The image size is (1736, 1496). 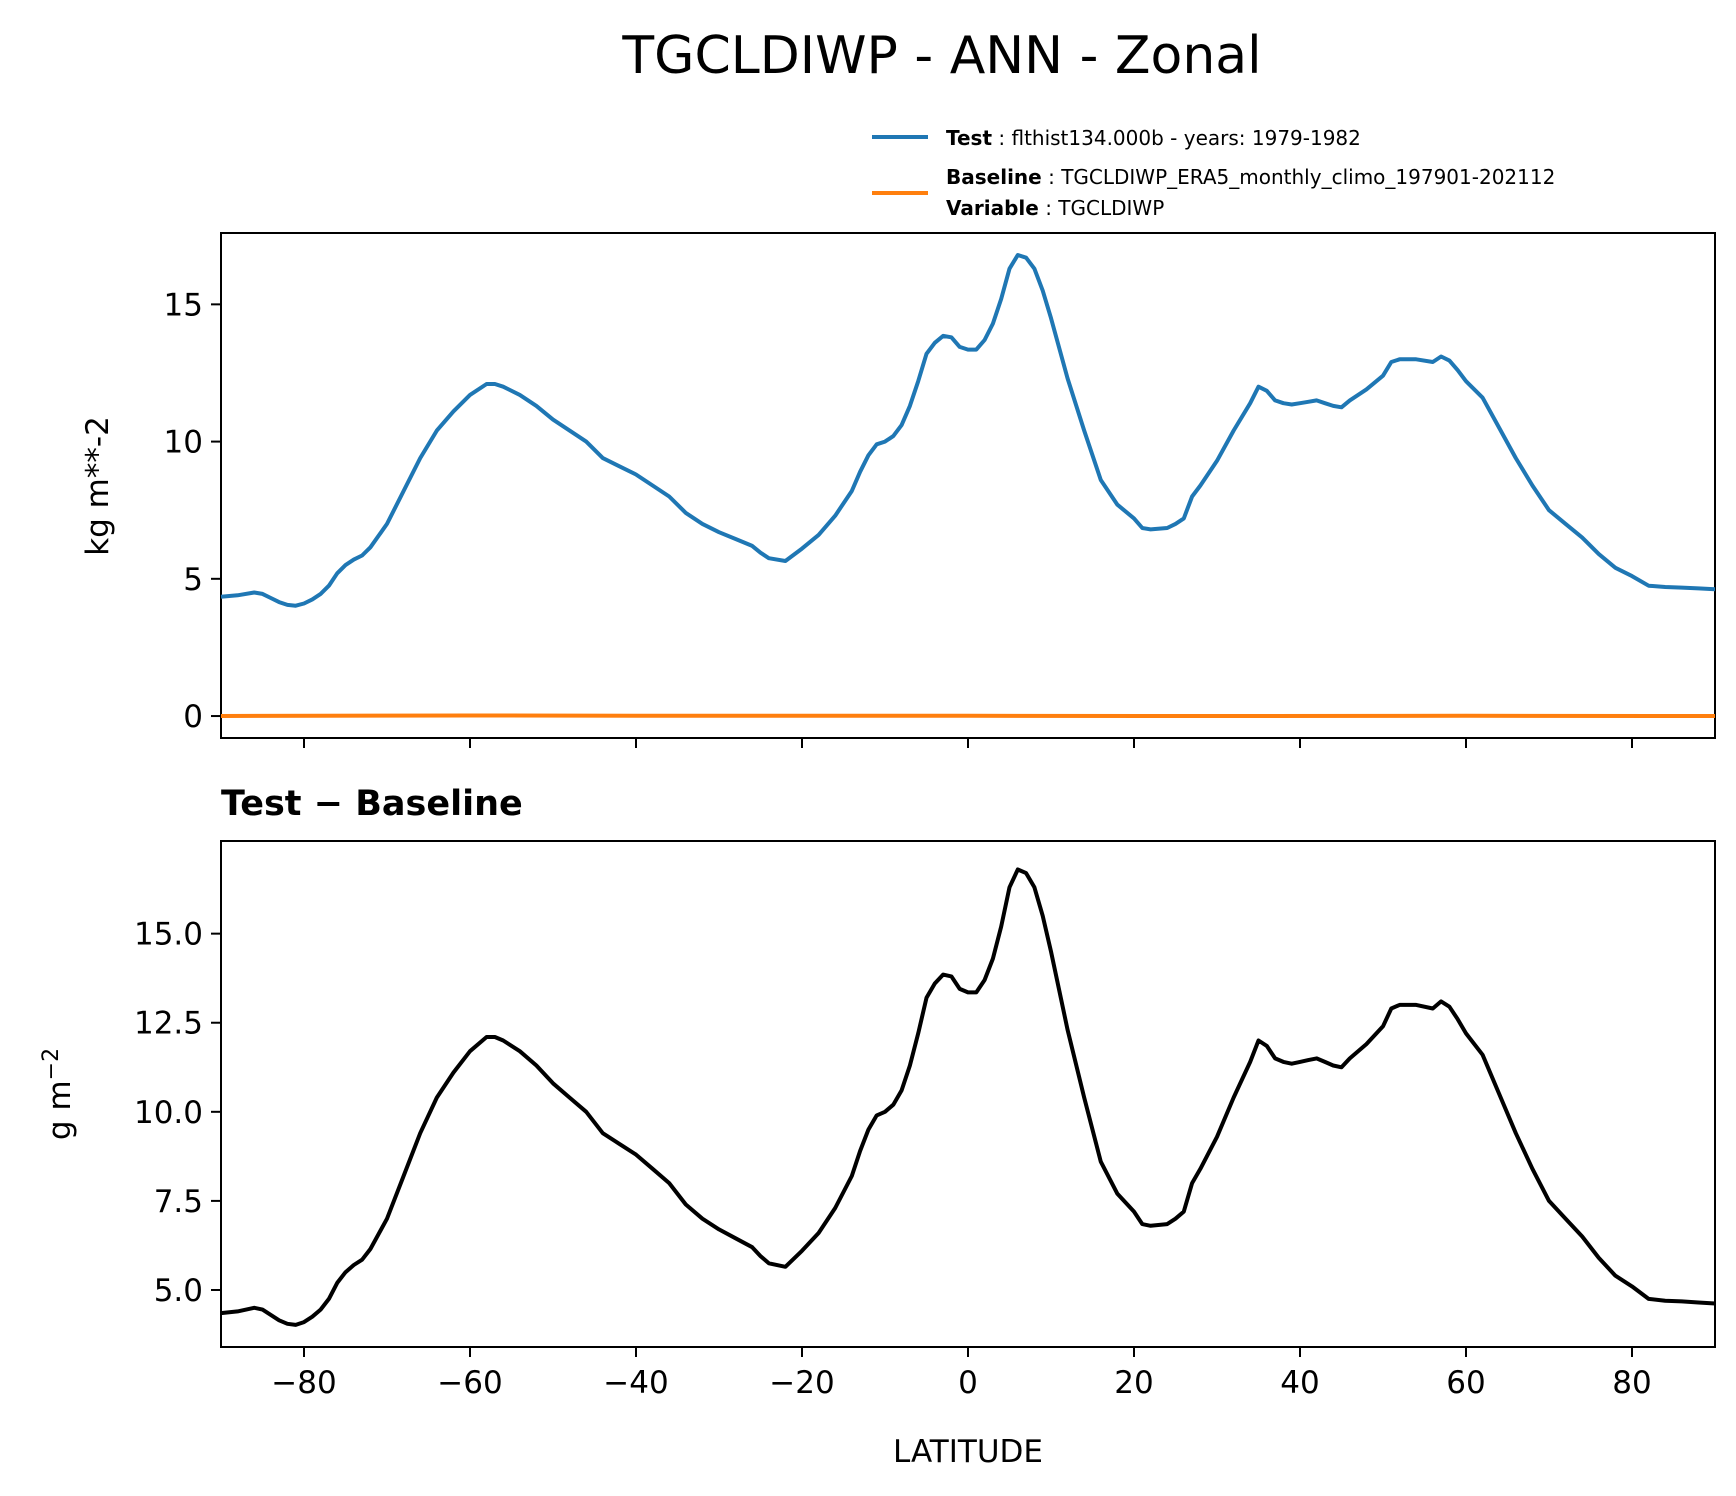 I want to click on bottom-y-tick-label: 5.0, so click(x=178, y=1291).